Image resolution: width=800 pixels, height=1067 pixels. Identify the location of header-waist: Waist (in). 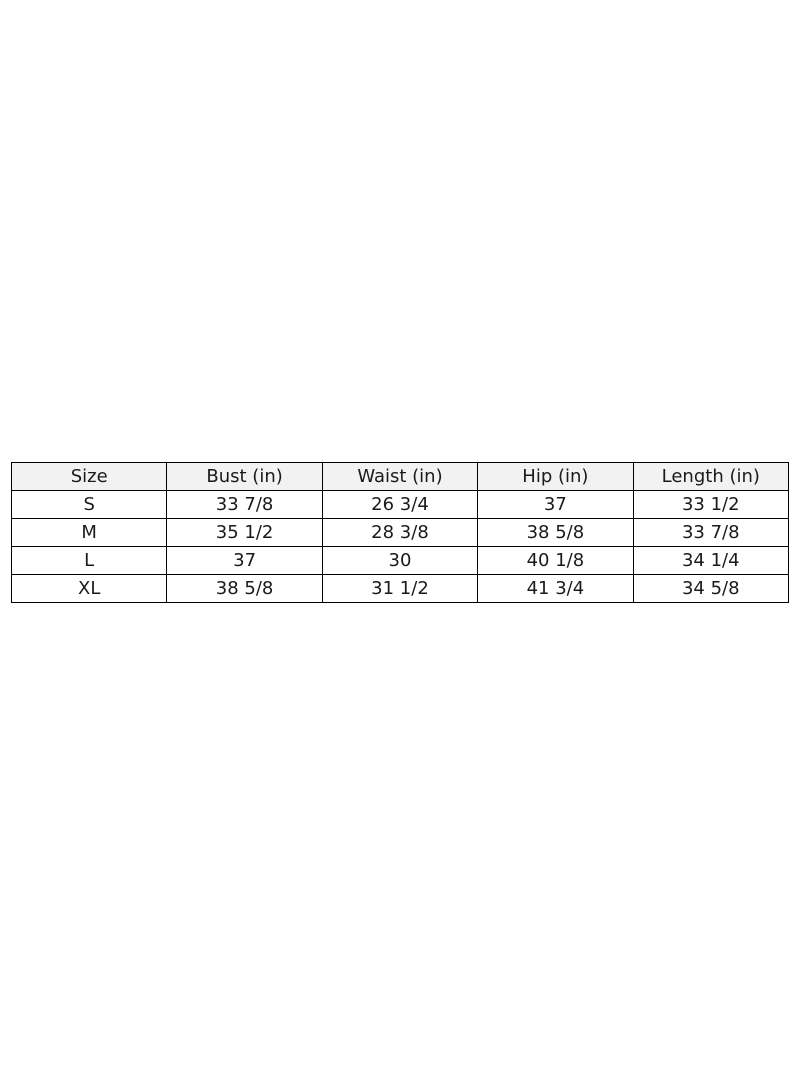
(400, 476).